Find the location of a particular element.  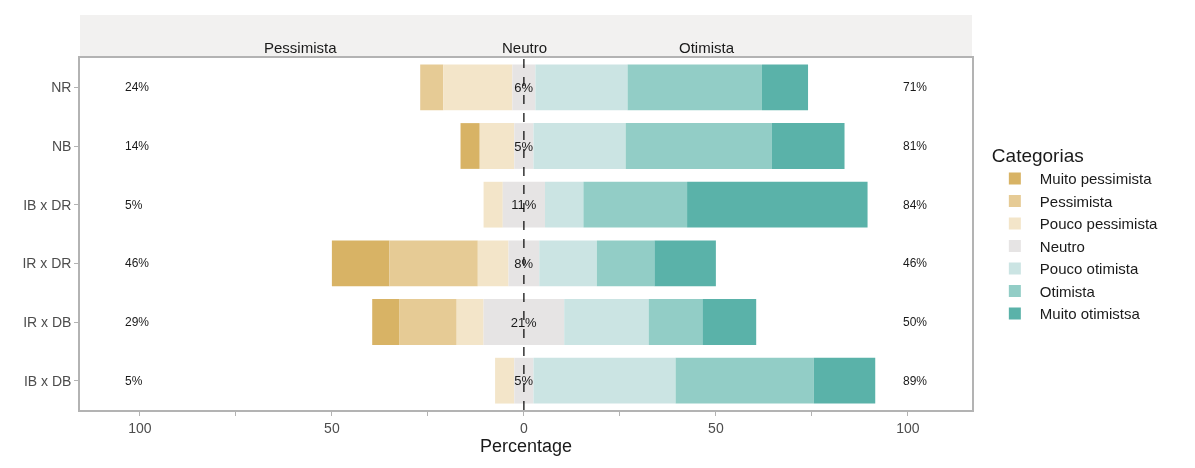

legend-title: Categorias is located at coordinates (1037, 156).